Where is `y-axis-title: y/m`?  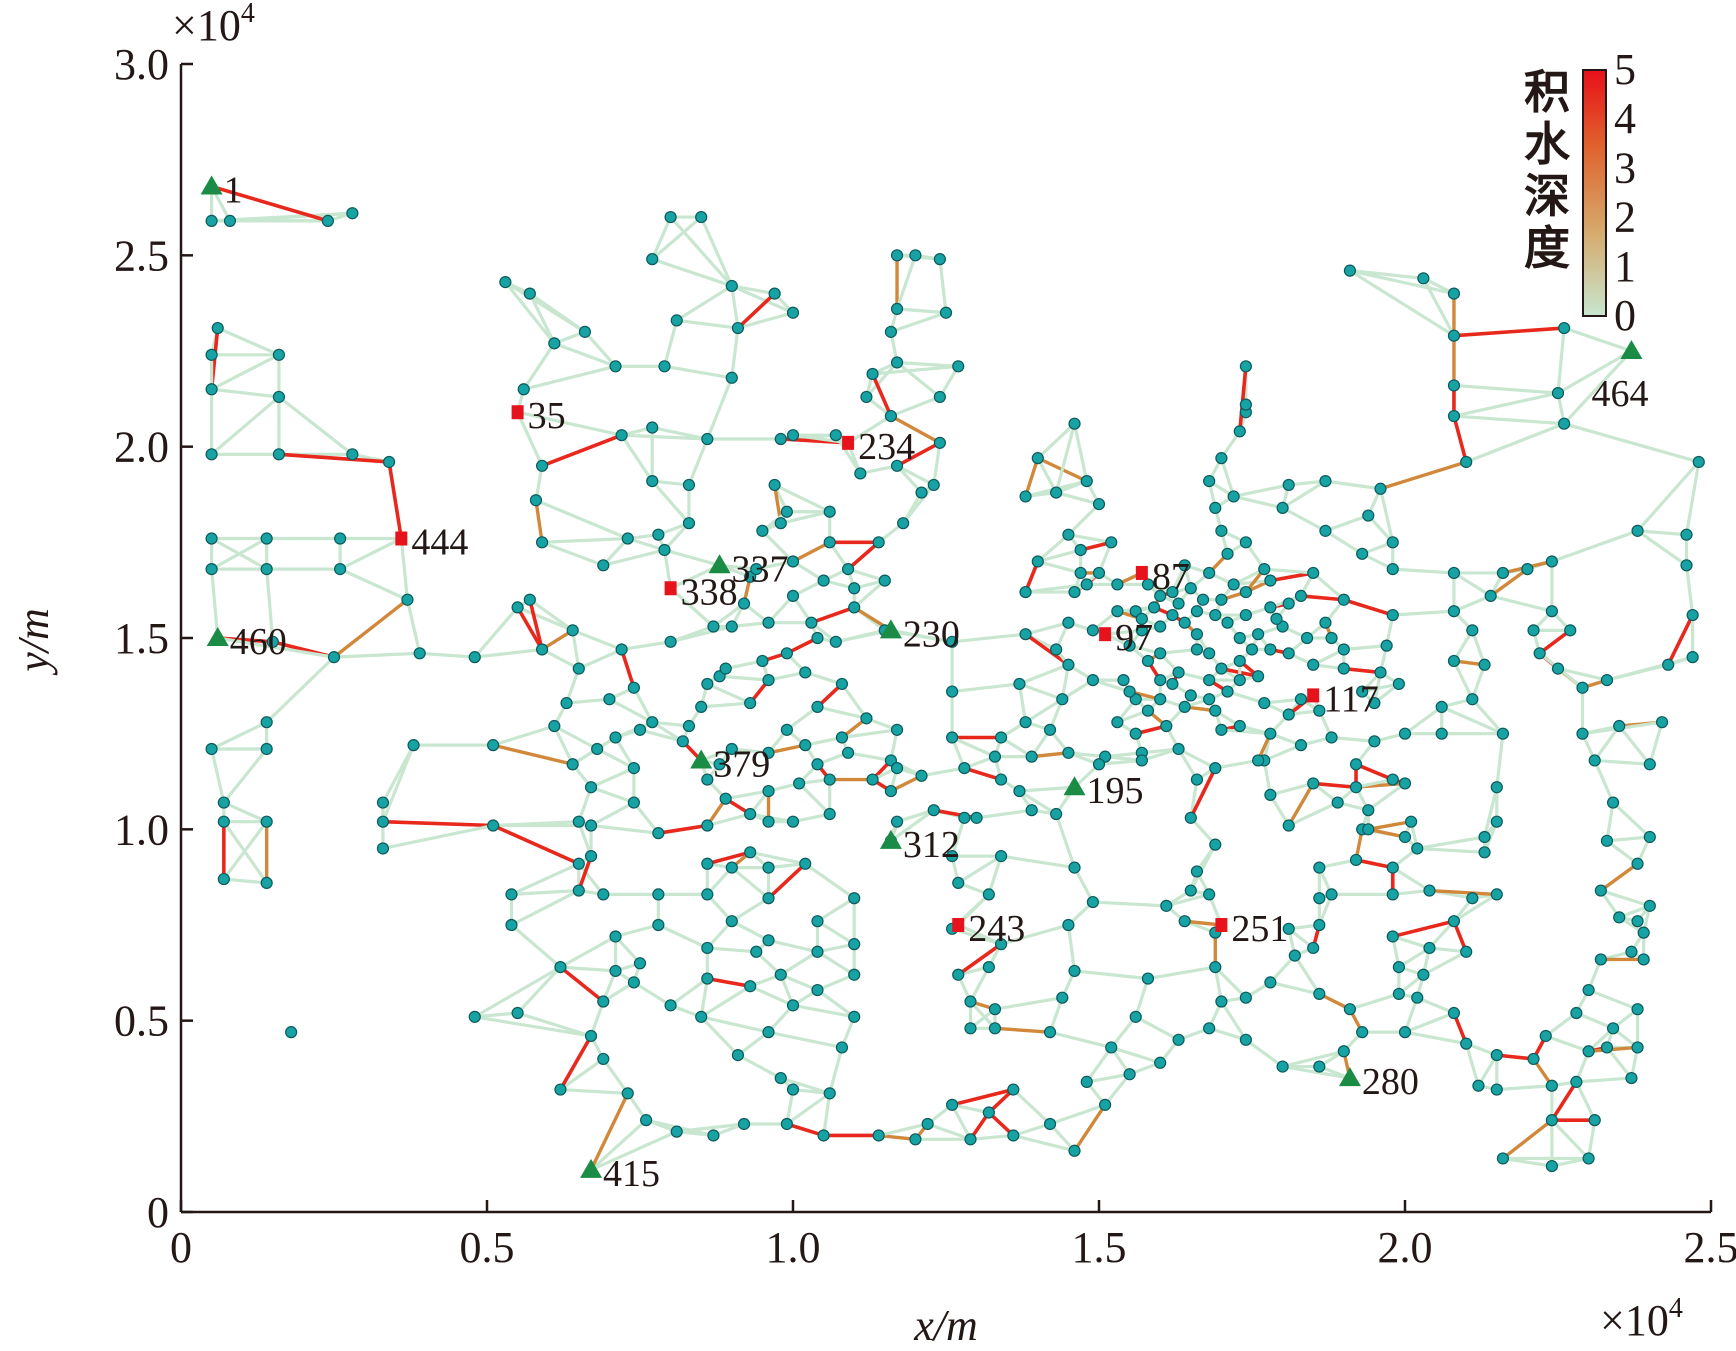 y-axis-title: y/m is located at coordinates (33, 642).